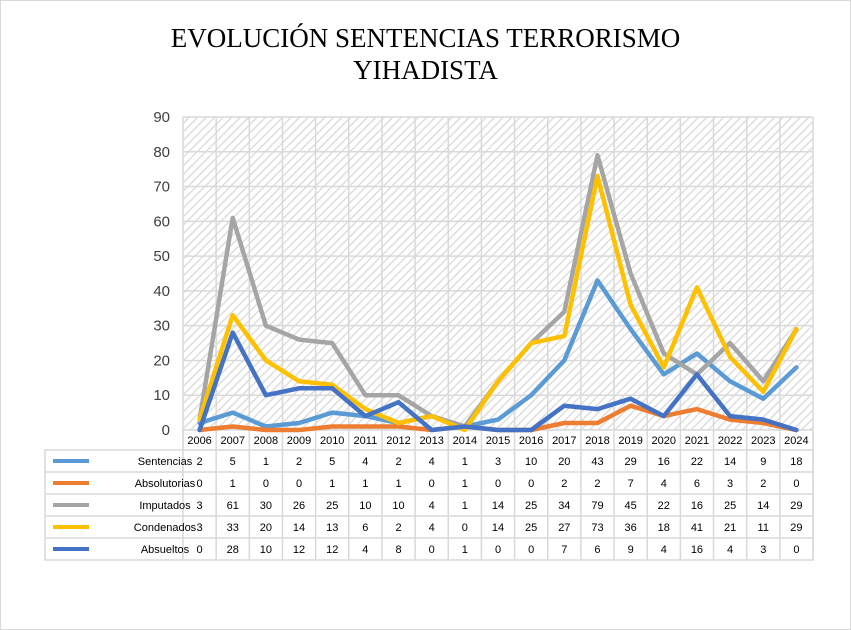 The width and height of the screenshot is (851, 630). Describe the element at coordinates (232, 441) in the screenshot. I see `x-tick-label: 2007` at that location.